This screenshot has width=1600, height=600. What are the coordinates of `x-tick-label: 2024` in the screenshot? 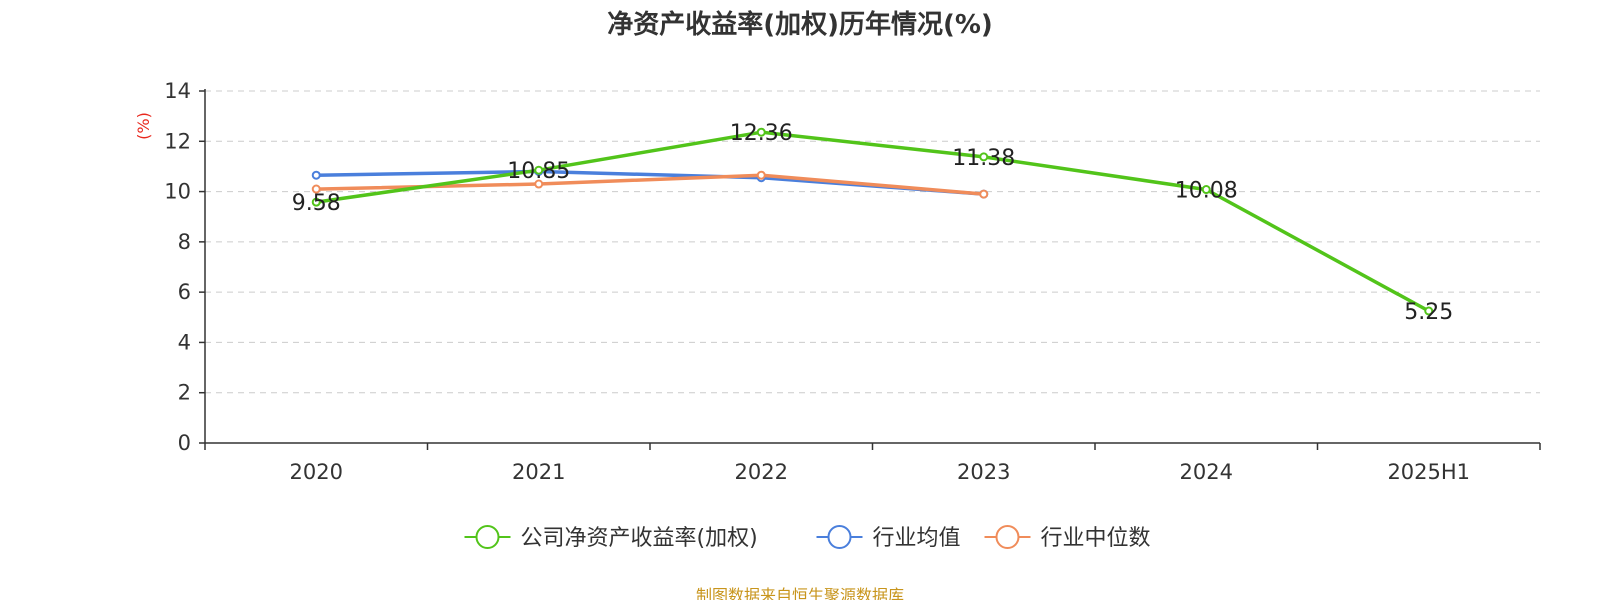 It's located at (1206, 472).